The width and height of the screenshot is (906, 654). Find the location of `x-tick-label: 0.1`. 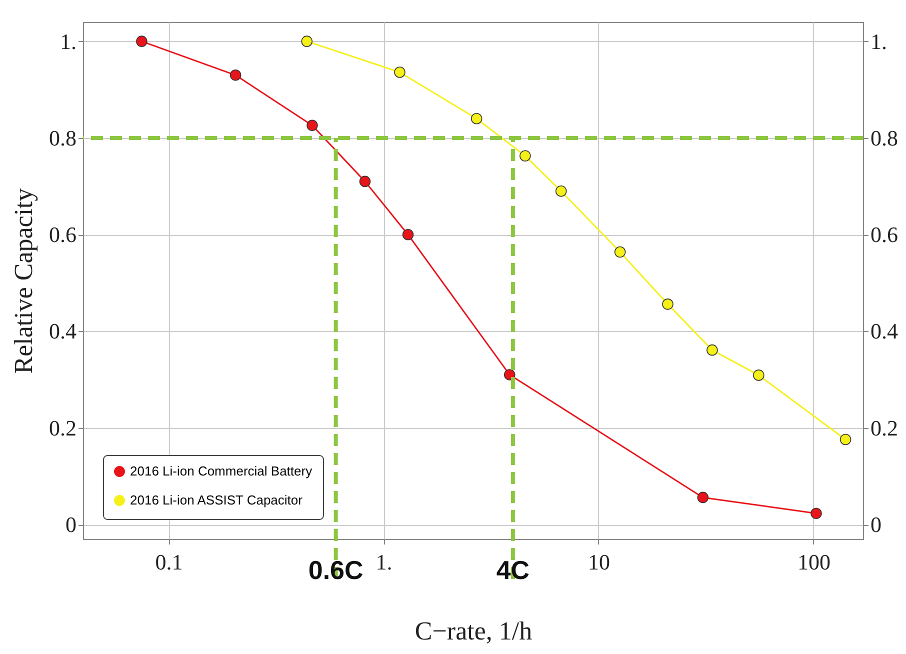

x-tick-label: 0.1 is located at coordinates (169, 562).